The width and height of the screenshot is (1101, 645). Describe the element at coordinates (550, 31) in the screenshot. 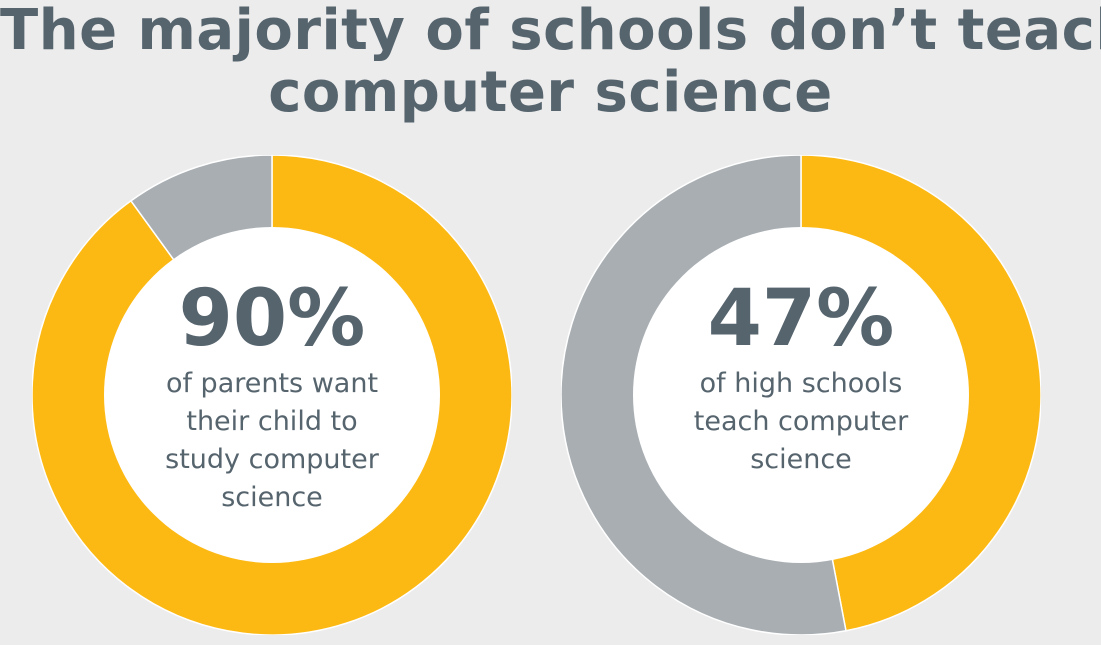

I see `title-line-1: The majority of schools don’t teach` at that location.